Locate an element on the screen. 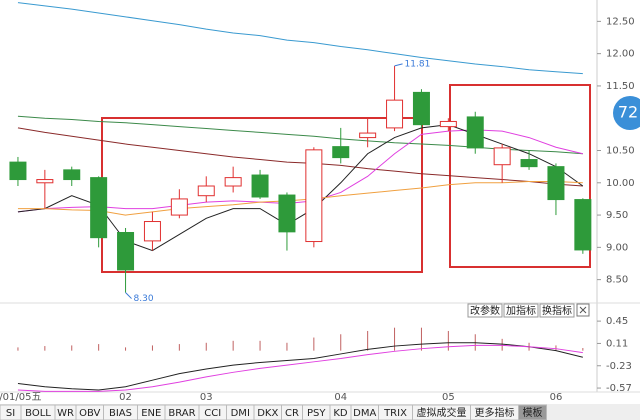 This screenshot has width=640, height=420. x-tick-label: 18/01/05五 is located at coordinates (20, 397).